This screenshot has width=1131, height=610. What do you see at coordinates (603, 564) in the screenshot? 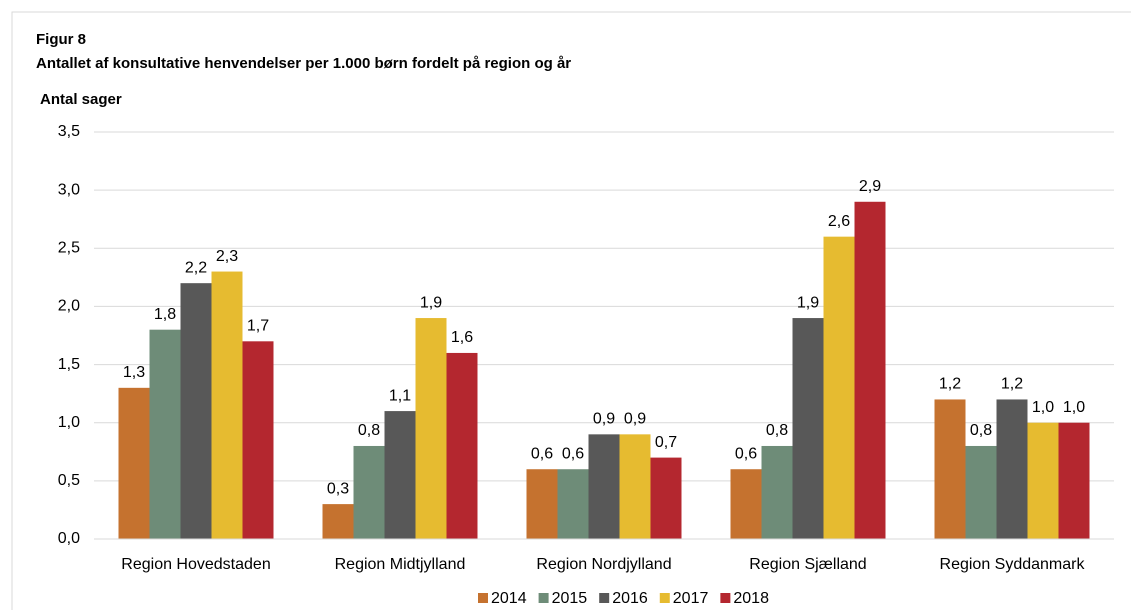
I see `x-tick-label: Region Nordjylland` at bounding box center [603, 564].